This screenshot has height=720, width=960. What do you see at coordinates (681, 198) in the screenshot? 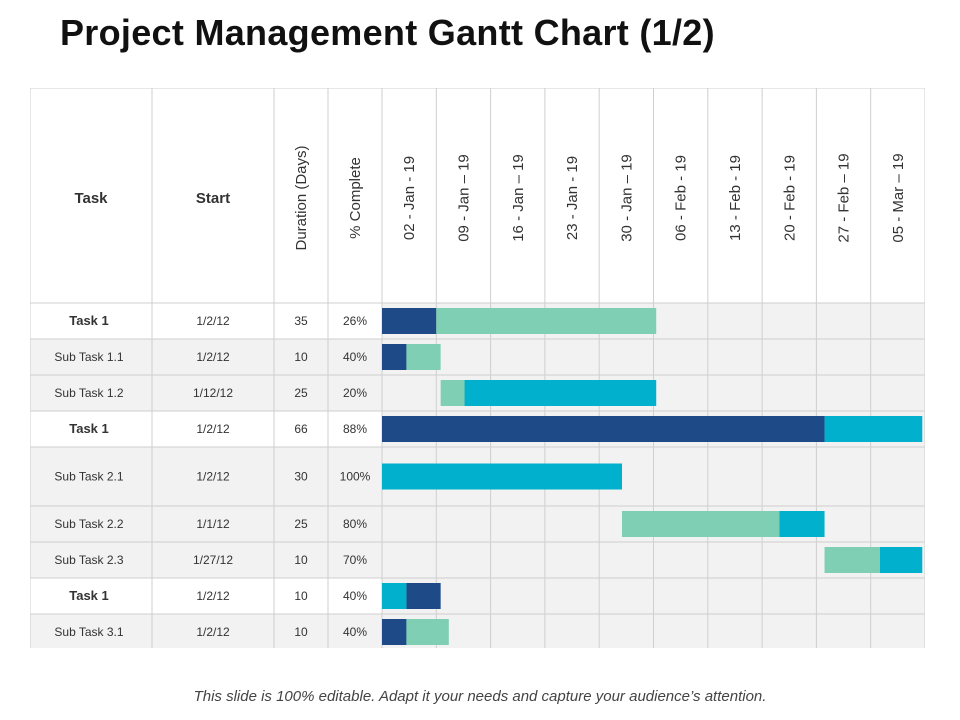
I see `header-week-5: 06 - Feb - 19` at bounding box center [681, 198].